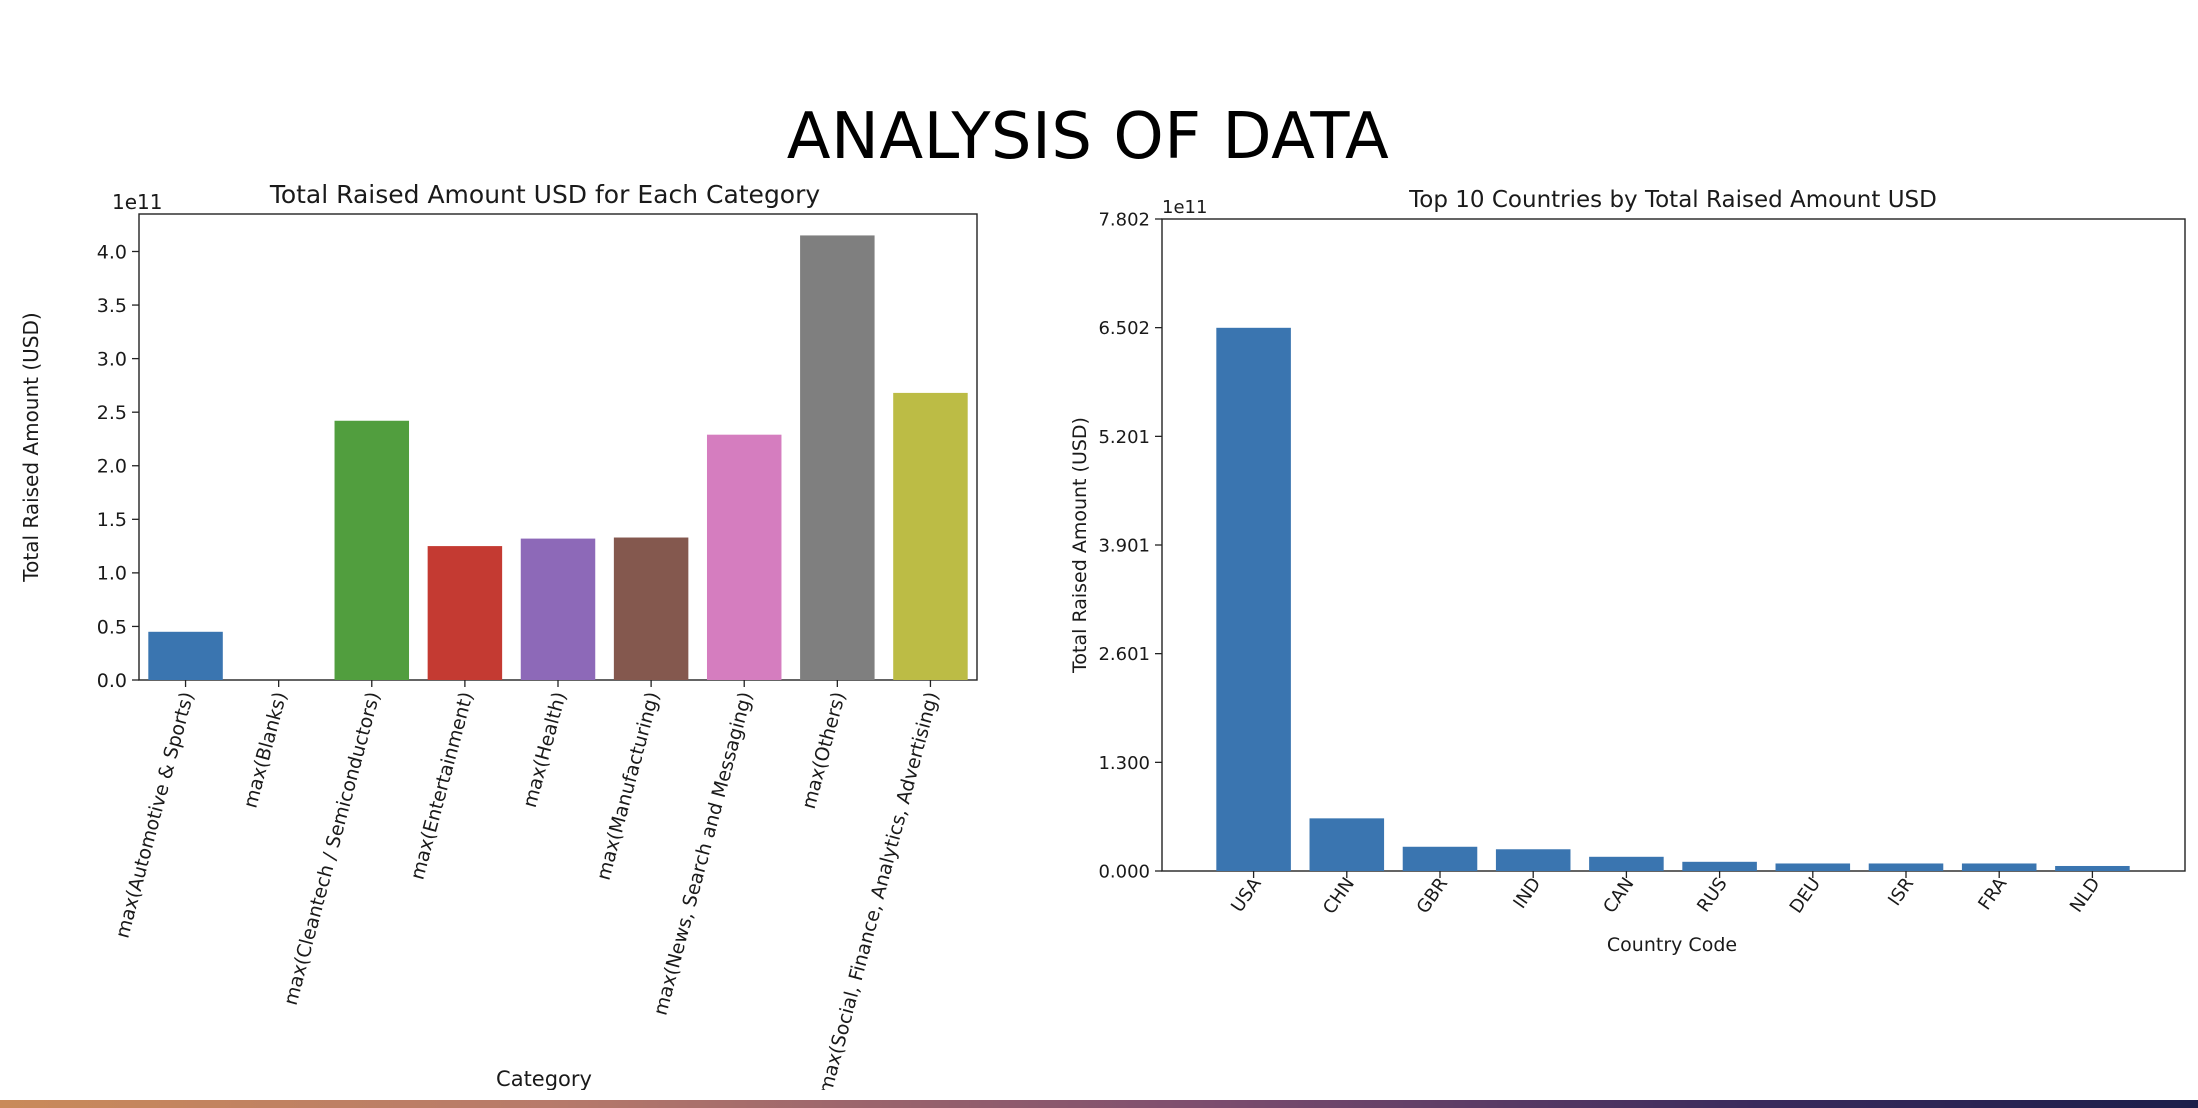 The width and height of the screenshot is (2198, 1108). What do you see at coordinates (1124, 437) in the screenshot?
I see `y-tick-label: 5.201` at bounding box center [1124, 437].